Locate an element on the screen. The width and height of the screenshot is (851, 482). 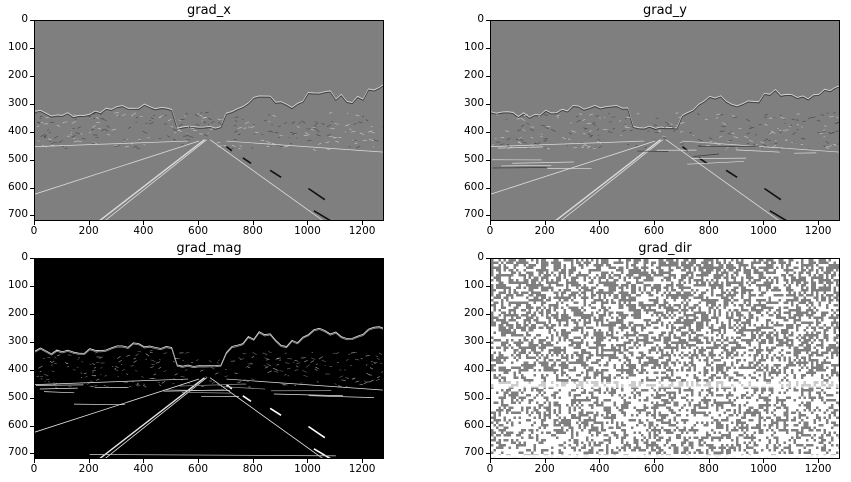
panel-title: grad_x is located at coordinates (208, 10).